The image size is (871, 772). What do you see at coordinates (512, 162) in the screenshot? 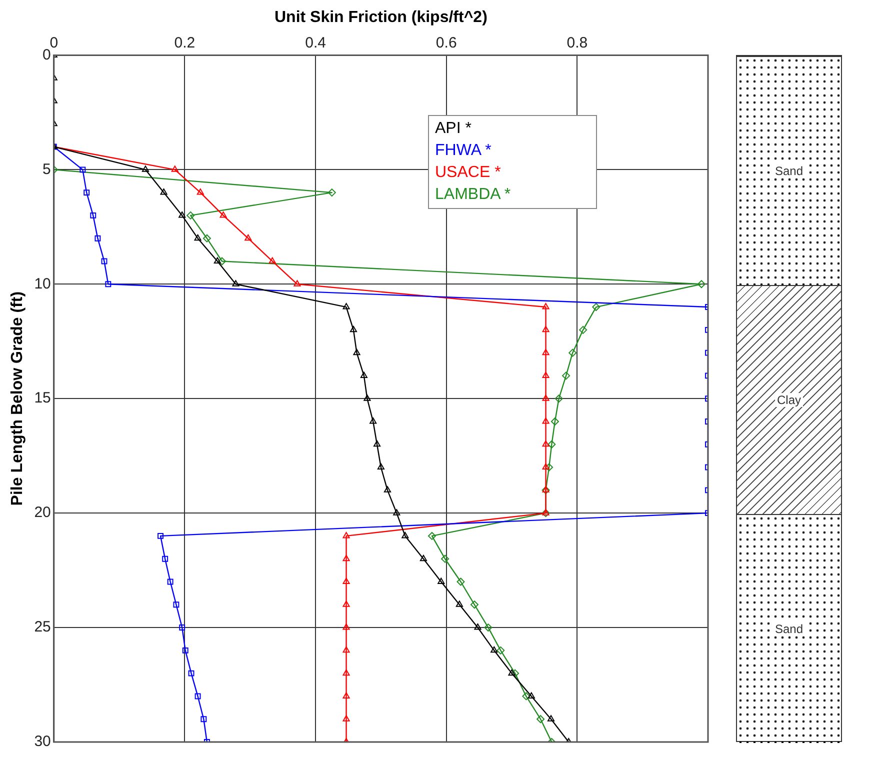
I see `legend-box: API * FHWA * USACE * LAMBDA *` at bounding box center [512, 162].